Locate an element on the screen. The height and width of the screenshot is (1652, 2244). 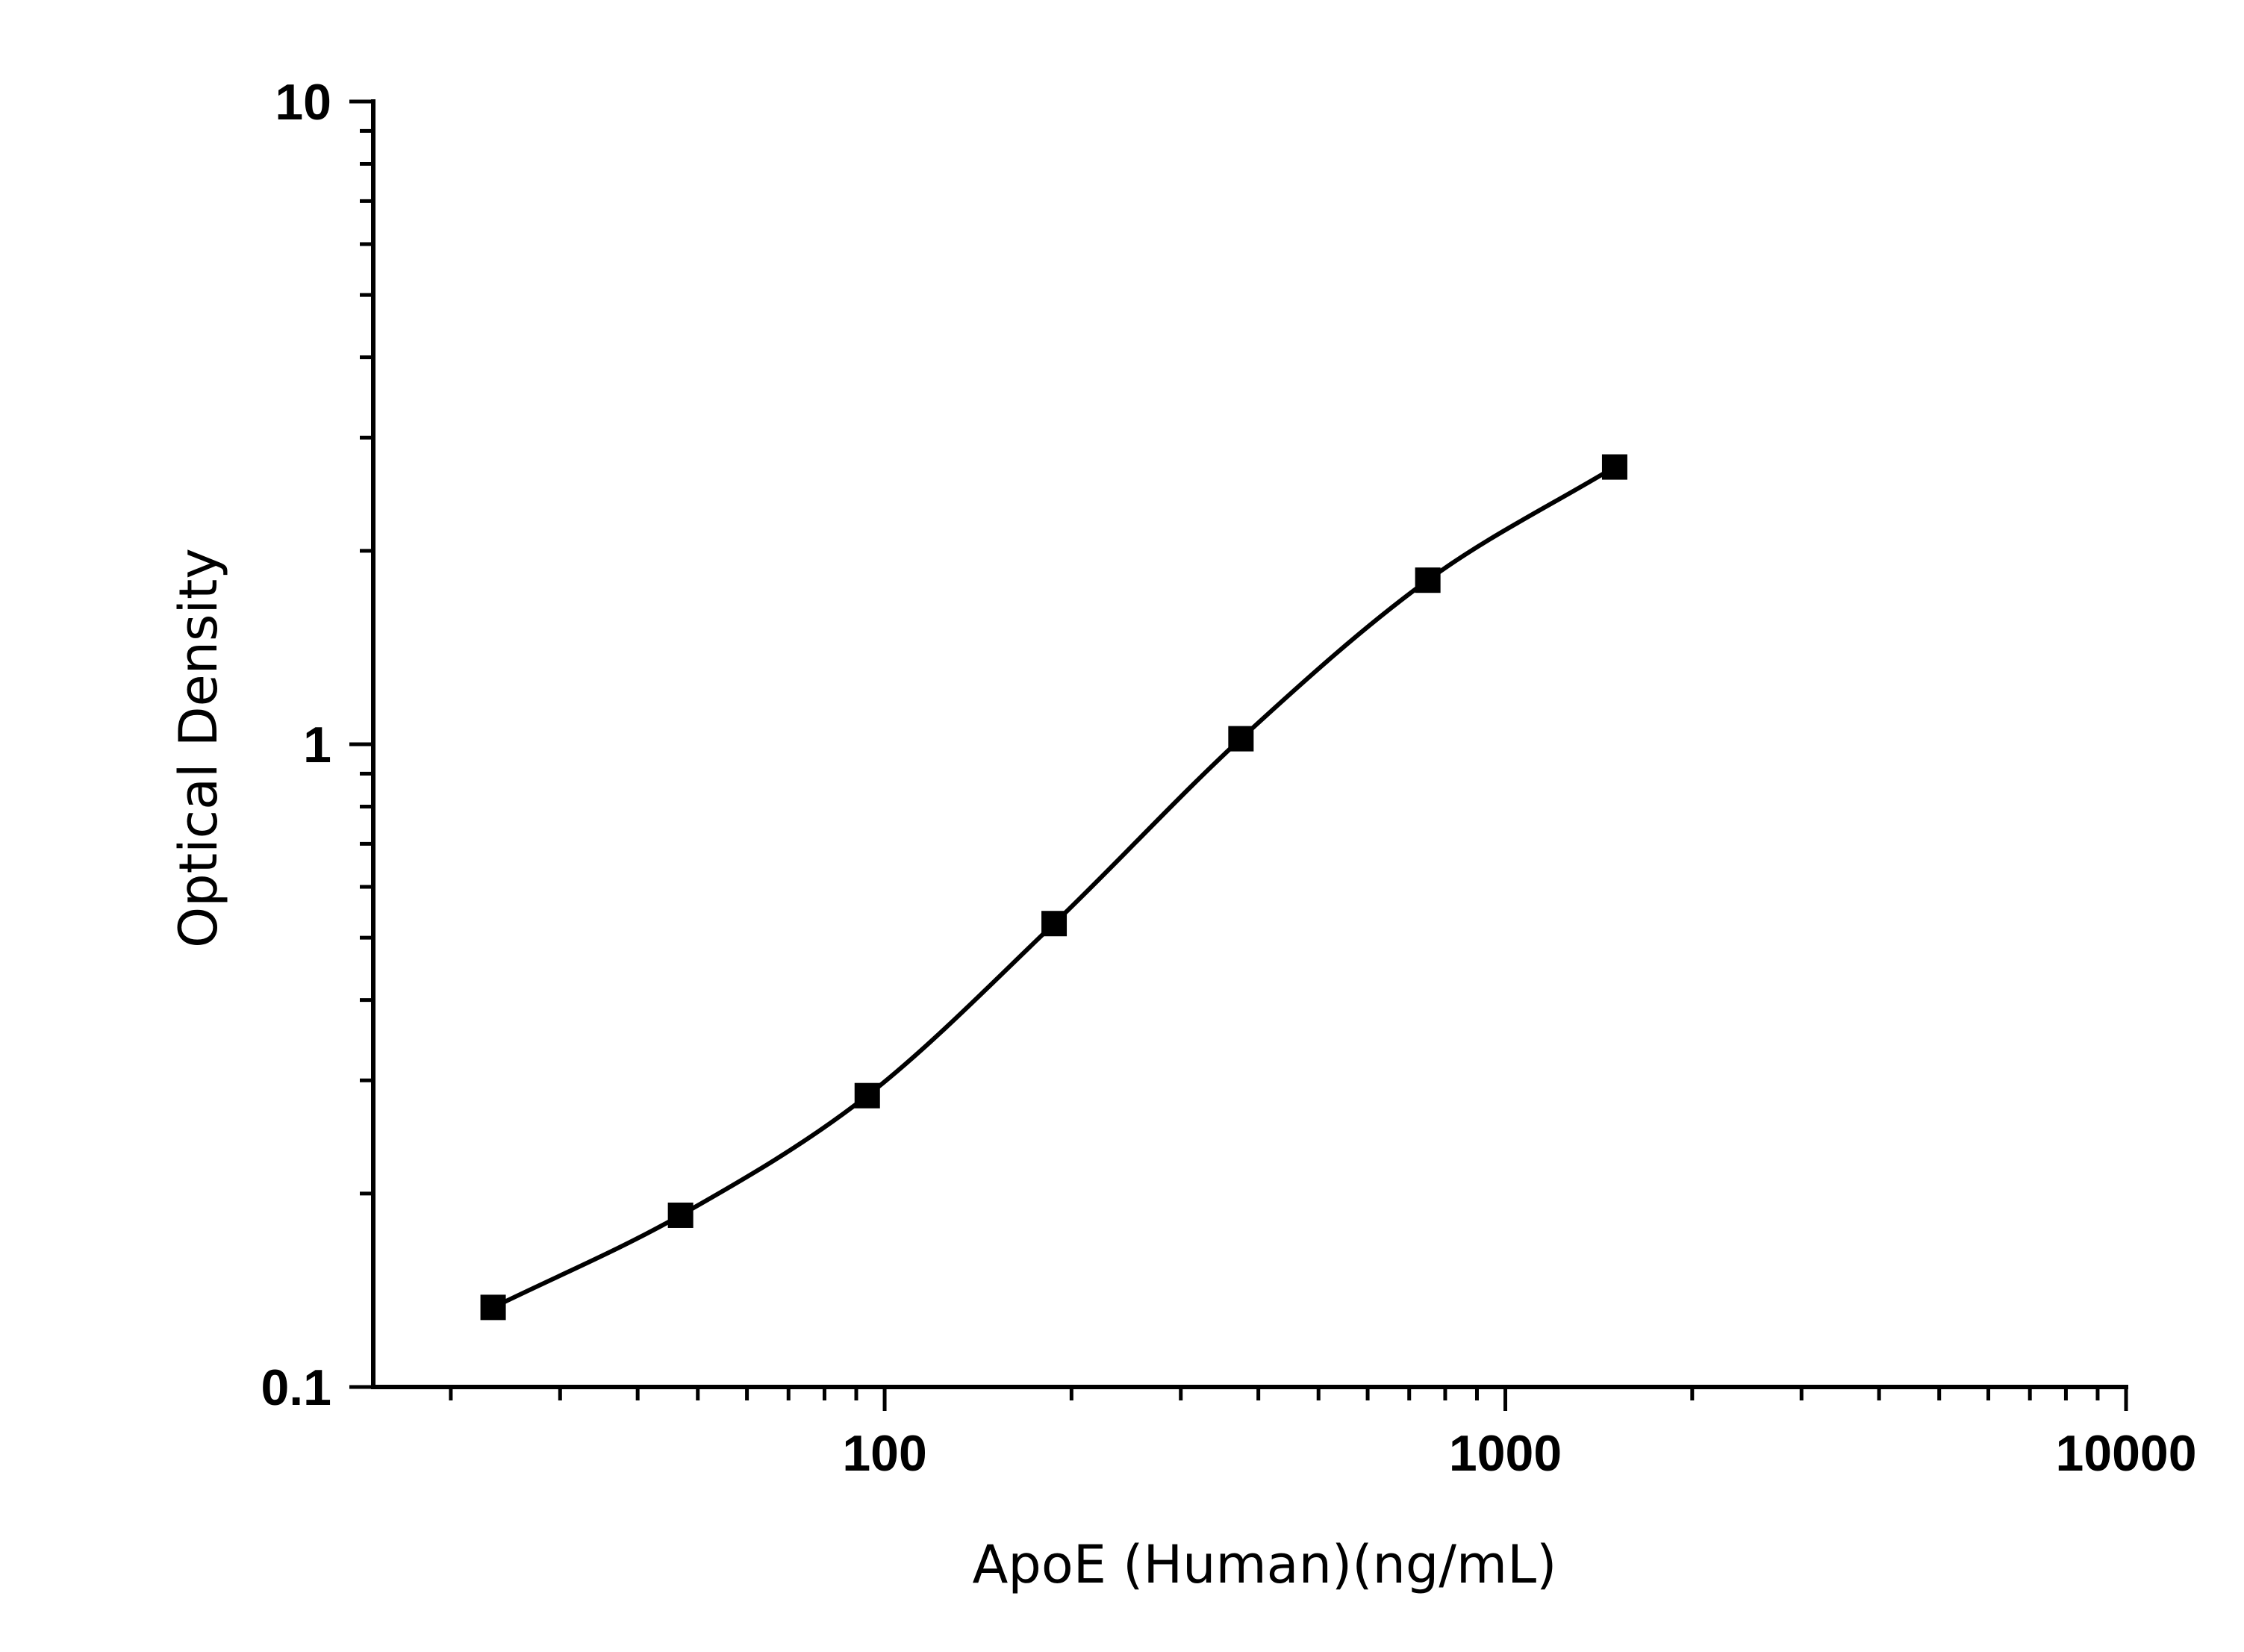
y-axis-label: Optical Density is located at coordinates (198, 748).